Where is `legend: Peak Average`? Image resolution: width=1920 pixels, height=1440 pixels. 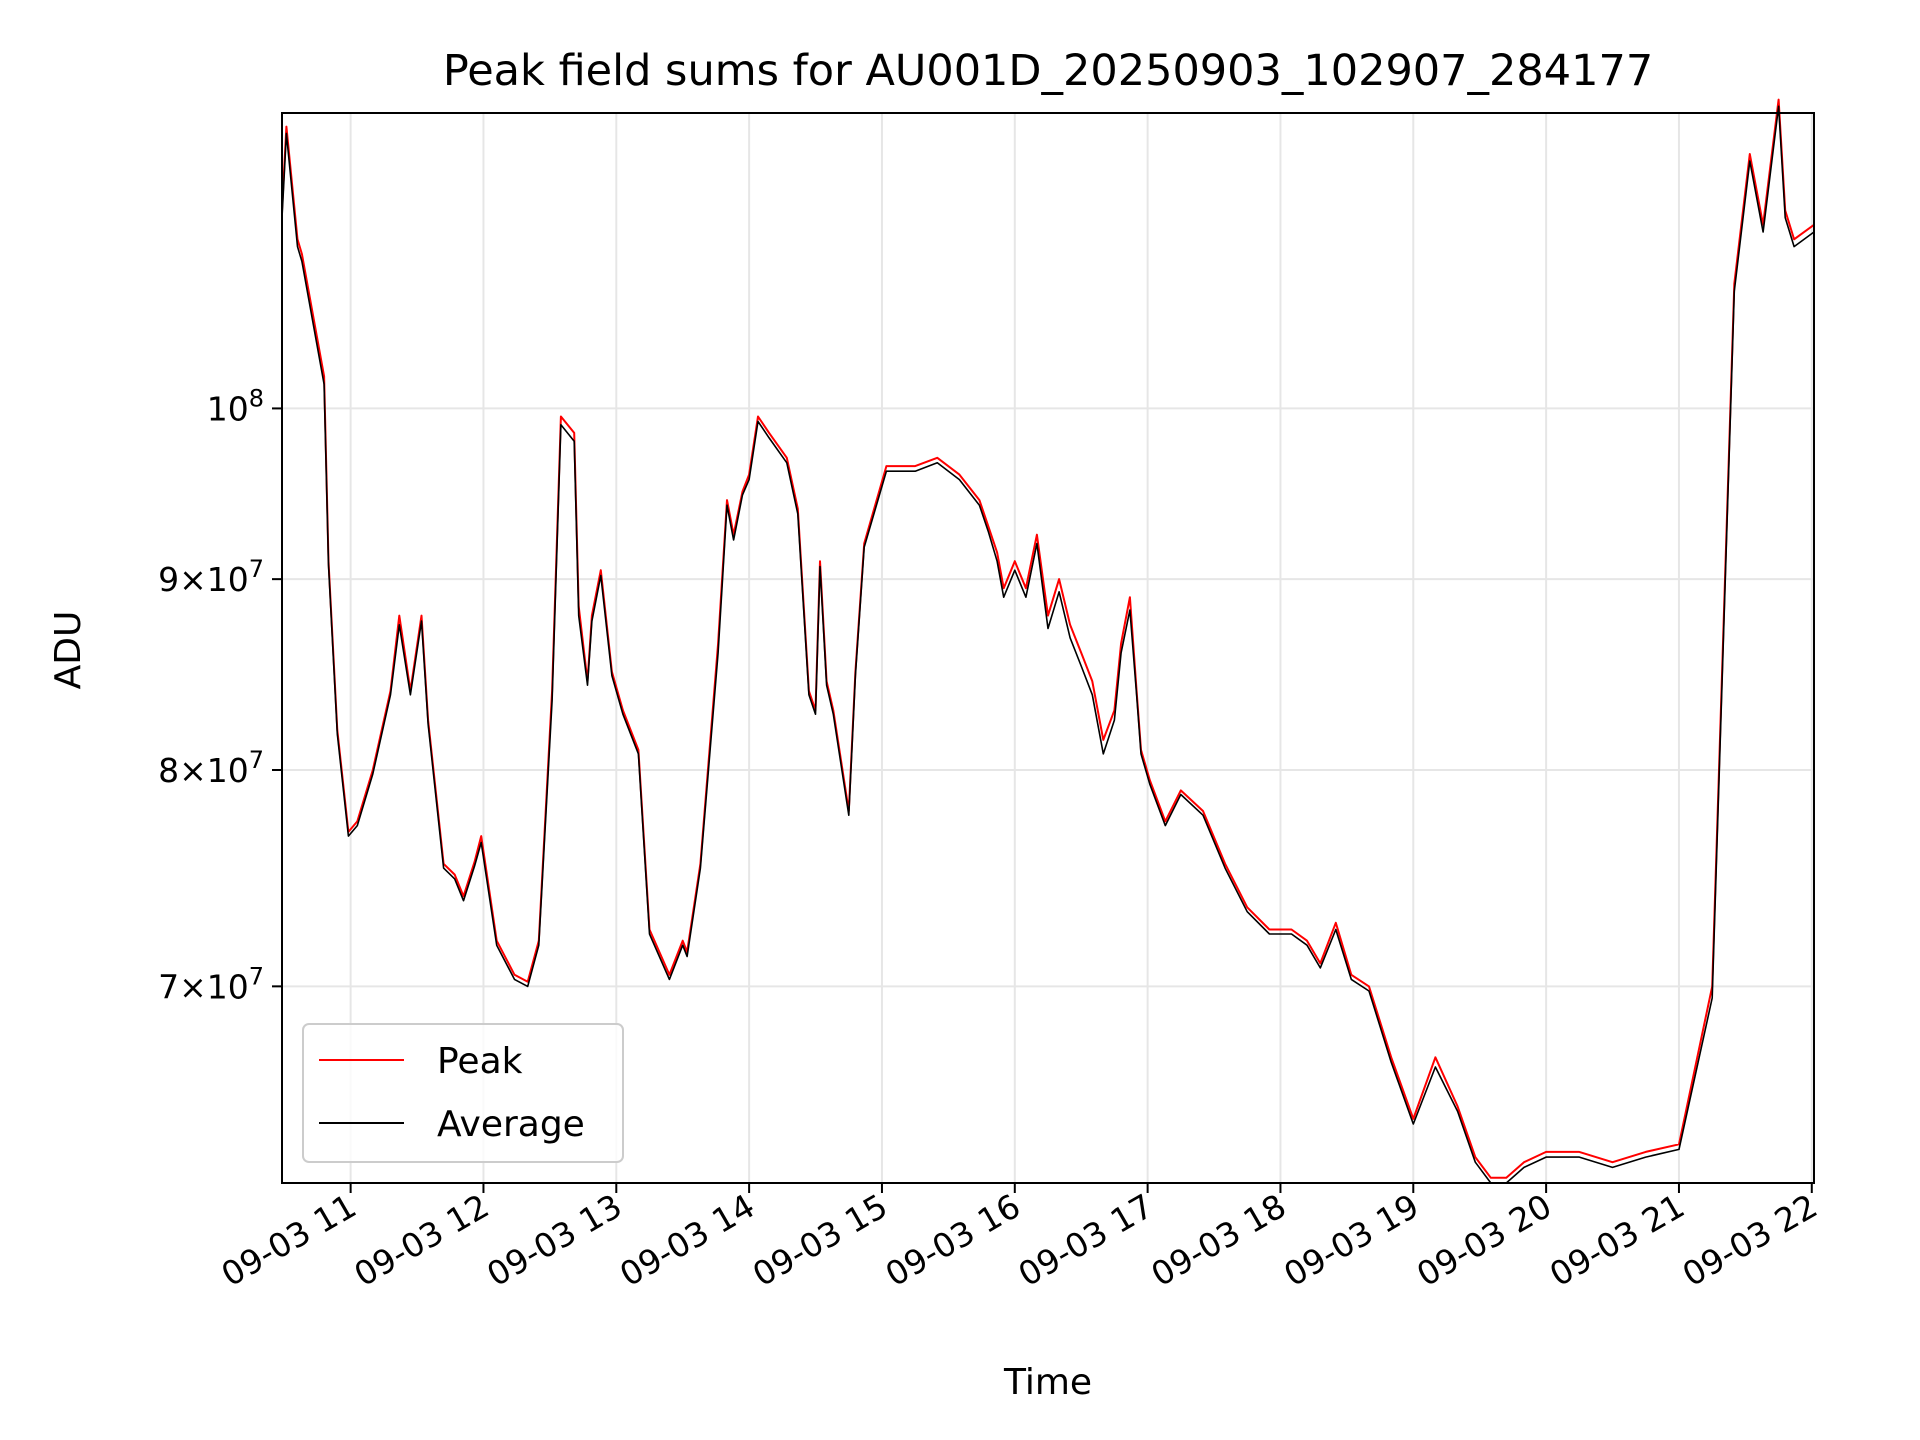 legend: Peak Average is located at coordinates (463, 1093).